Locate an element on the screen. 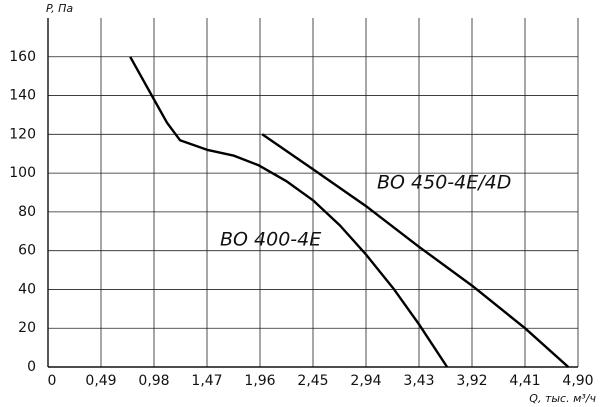 This screenshot has height=407, width=600. x-tick-label: 3,92 is located at coordinates (471, 381).